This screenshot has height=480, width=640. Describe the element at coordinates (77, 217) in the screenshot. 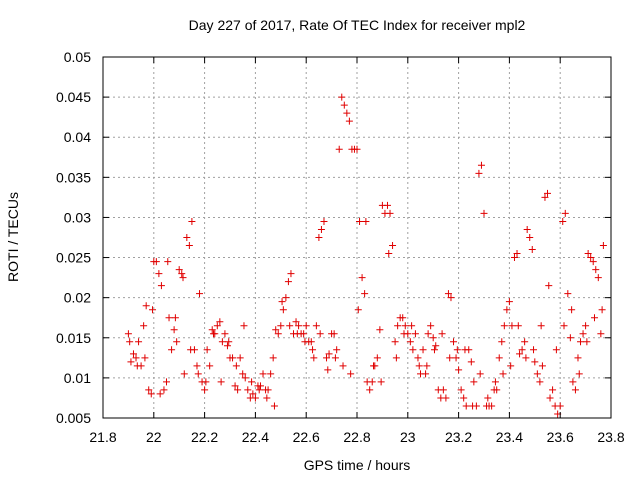

I see `y-tick-label: 0.03` at that location.